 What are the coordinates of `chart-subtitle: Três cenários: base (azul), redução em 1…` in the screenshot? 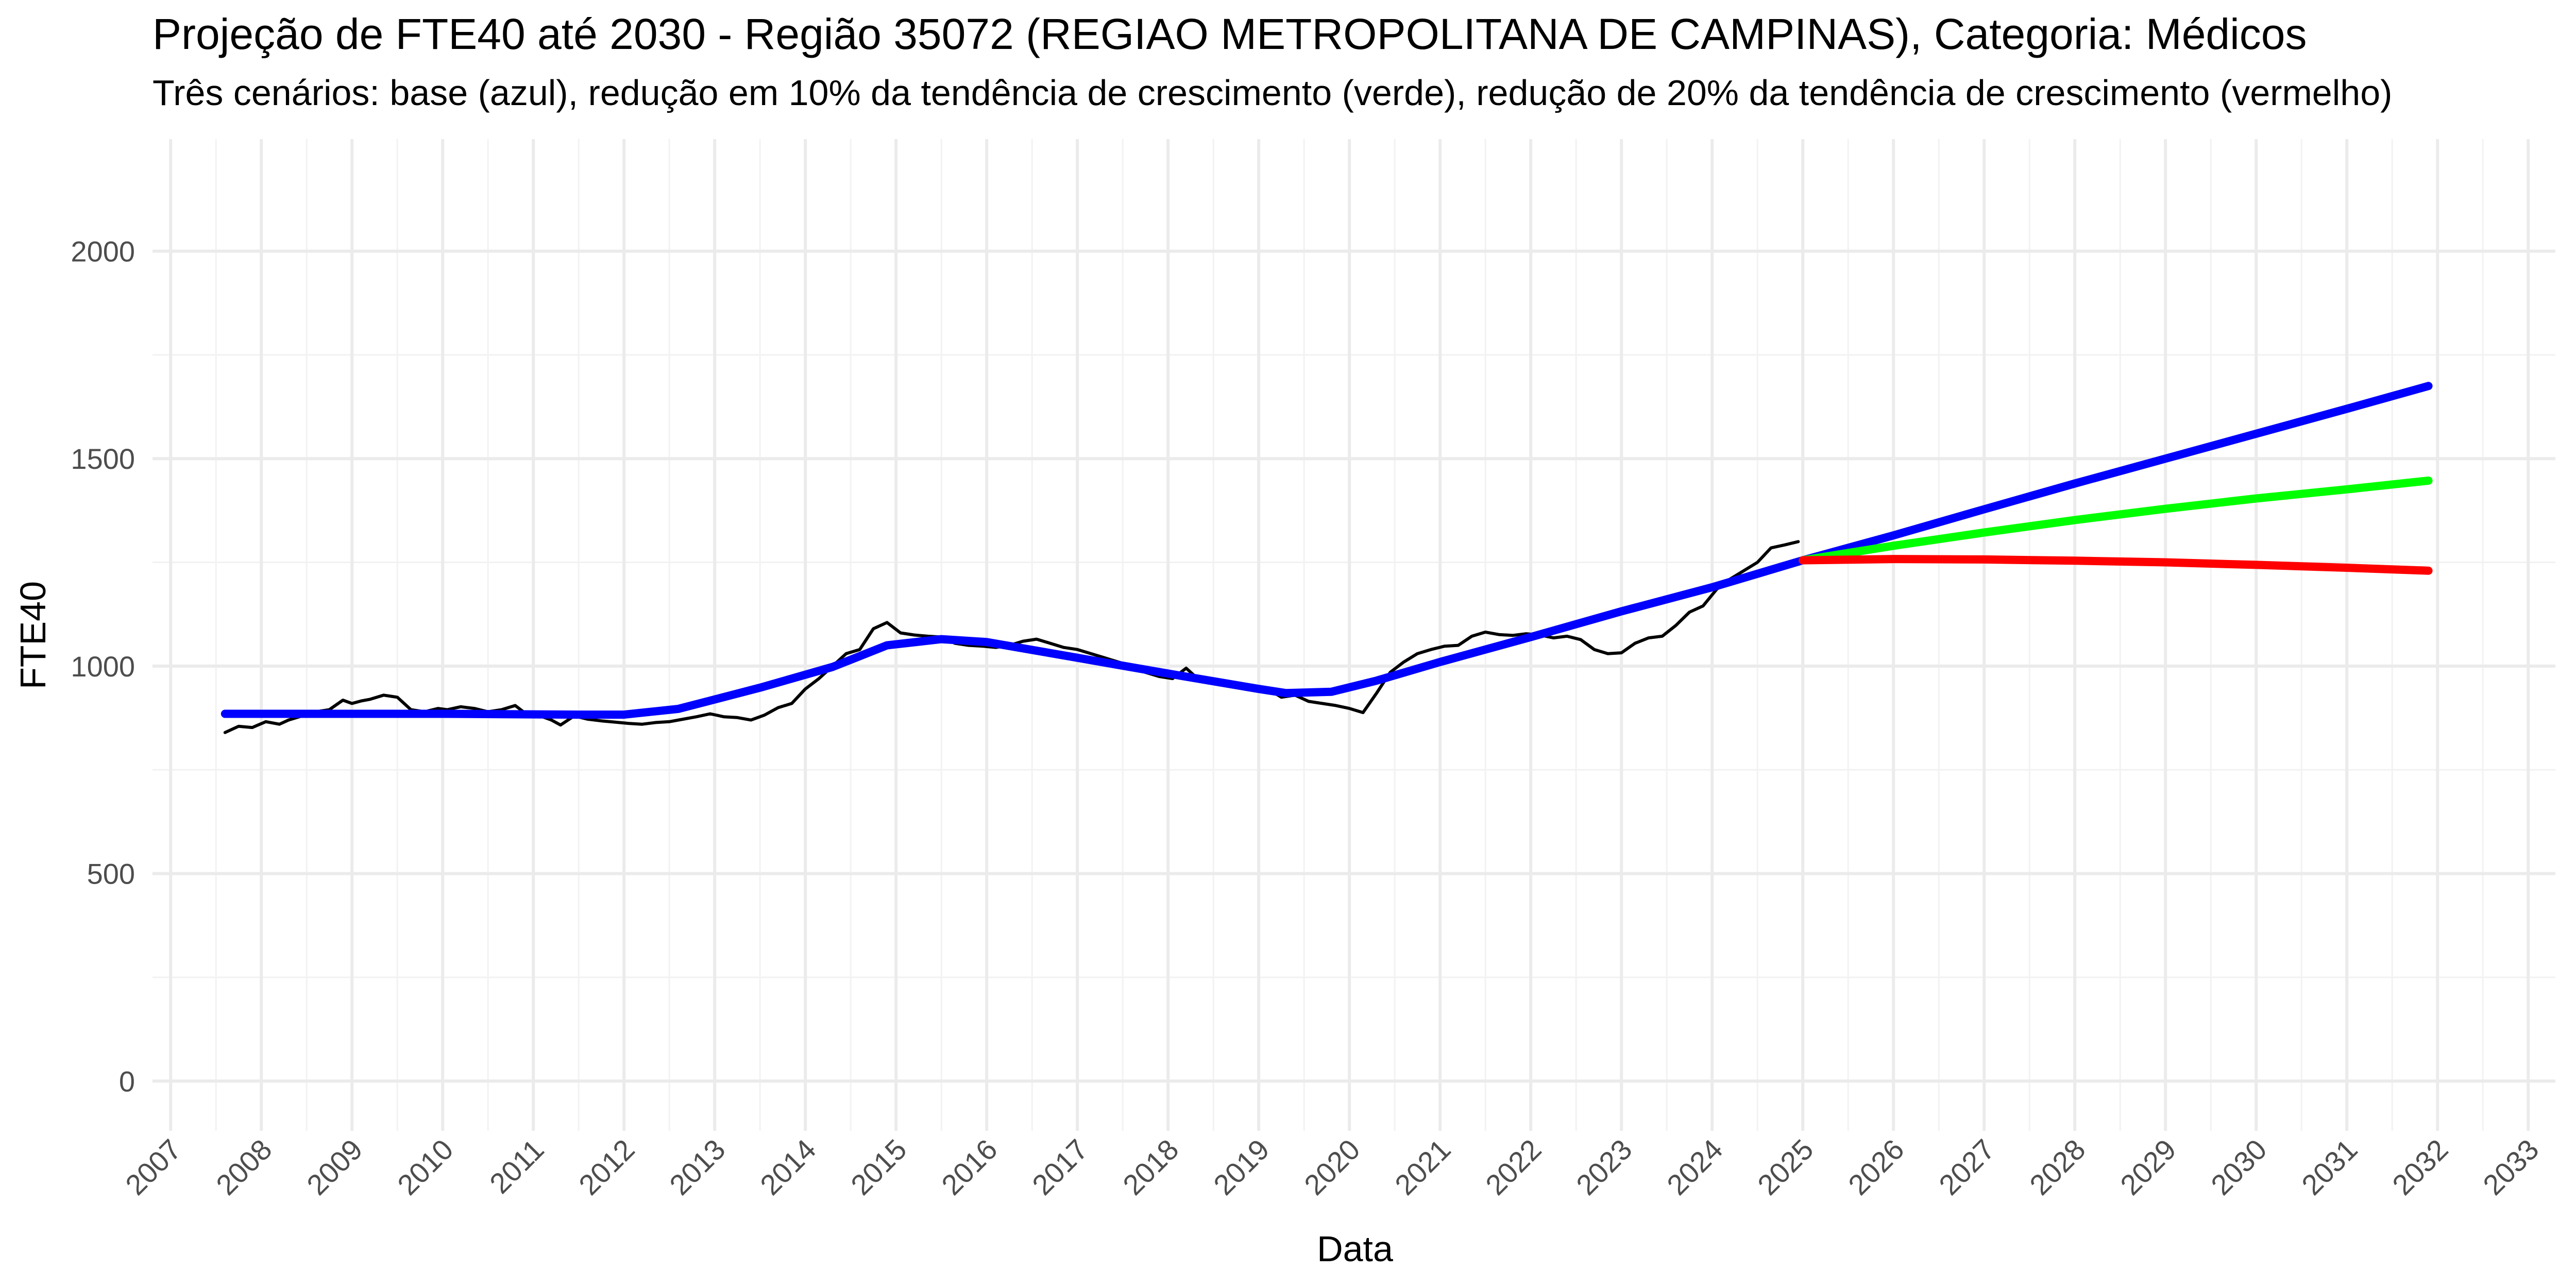 It's located at (1272, 93).